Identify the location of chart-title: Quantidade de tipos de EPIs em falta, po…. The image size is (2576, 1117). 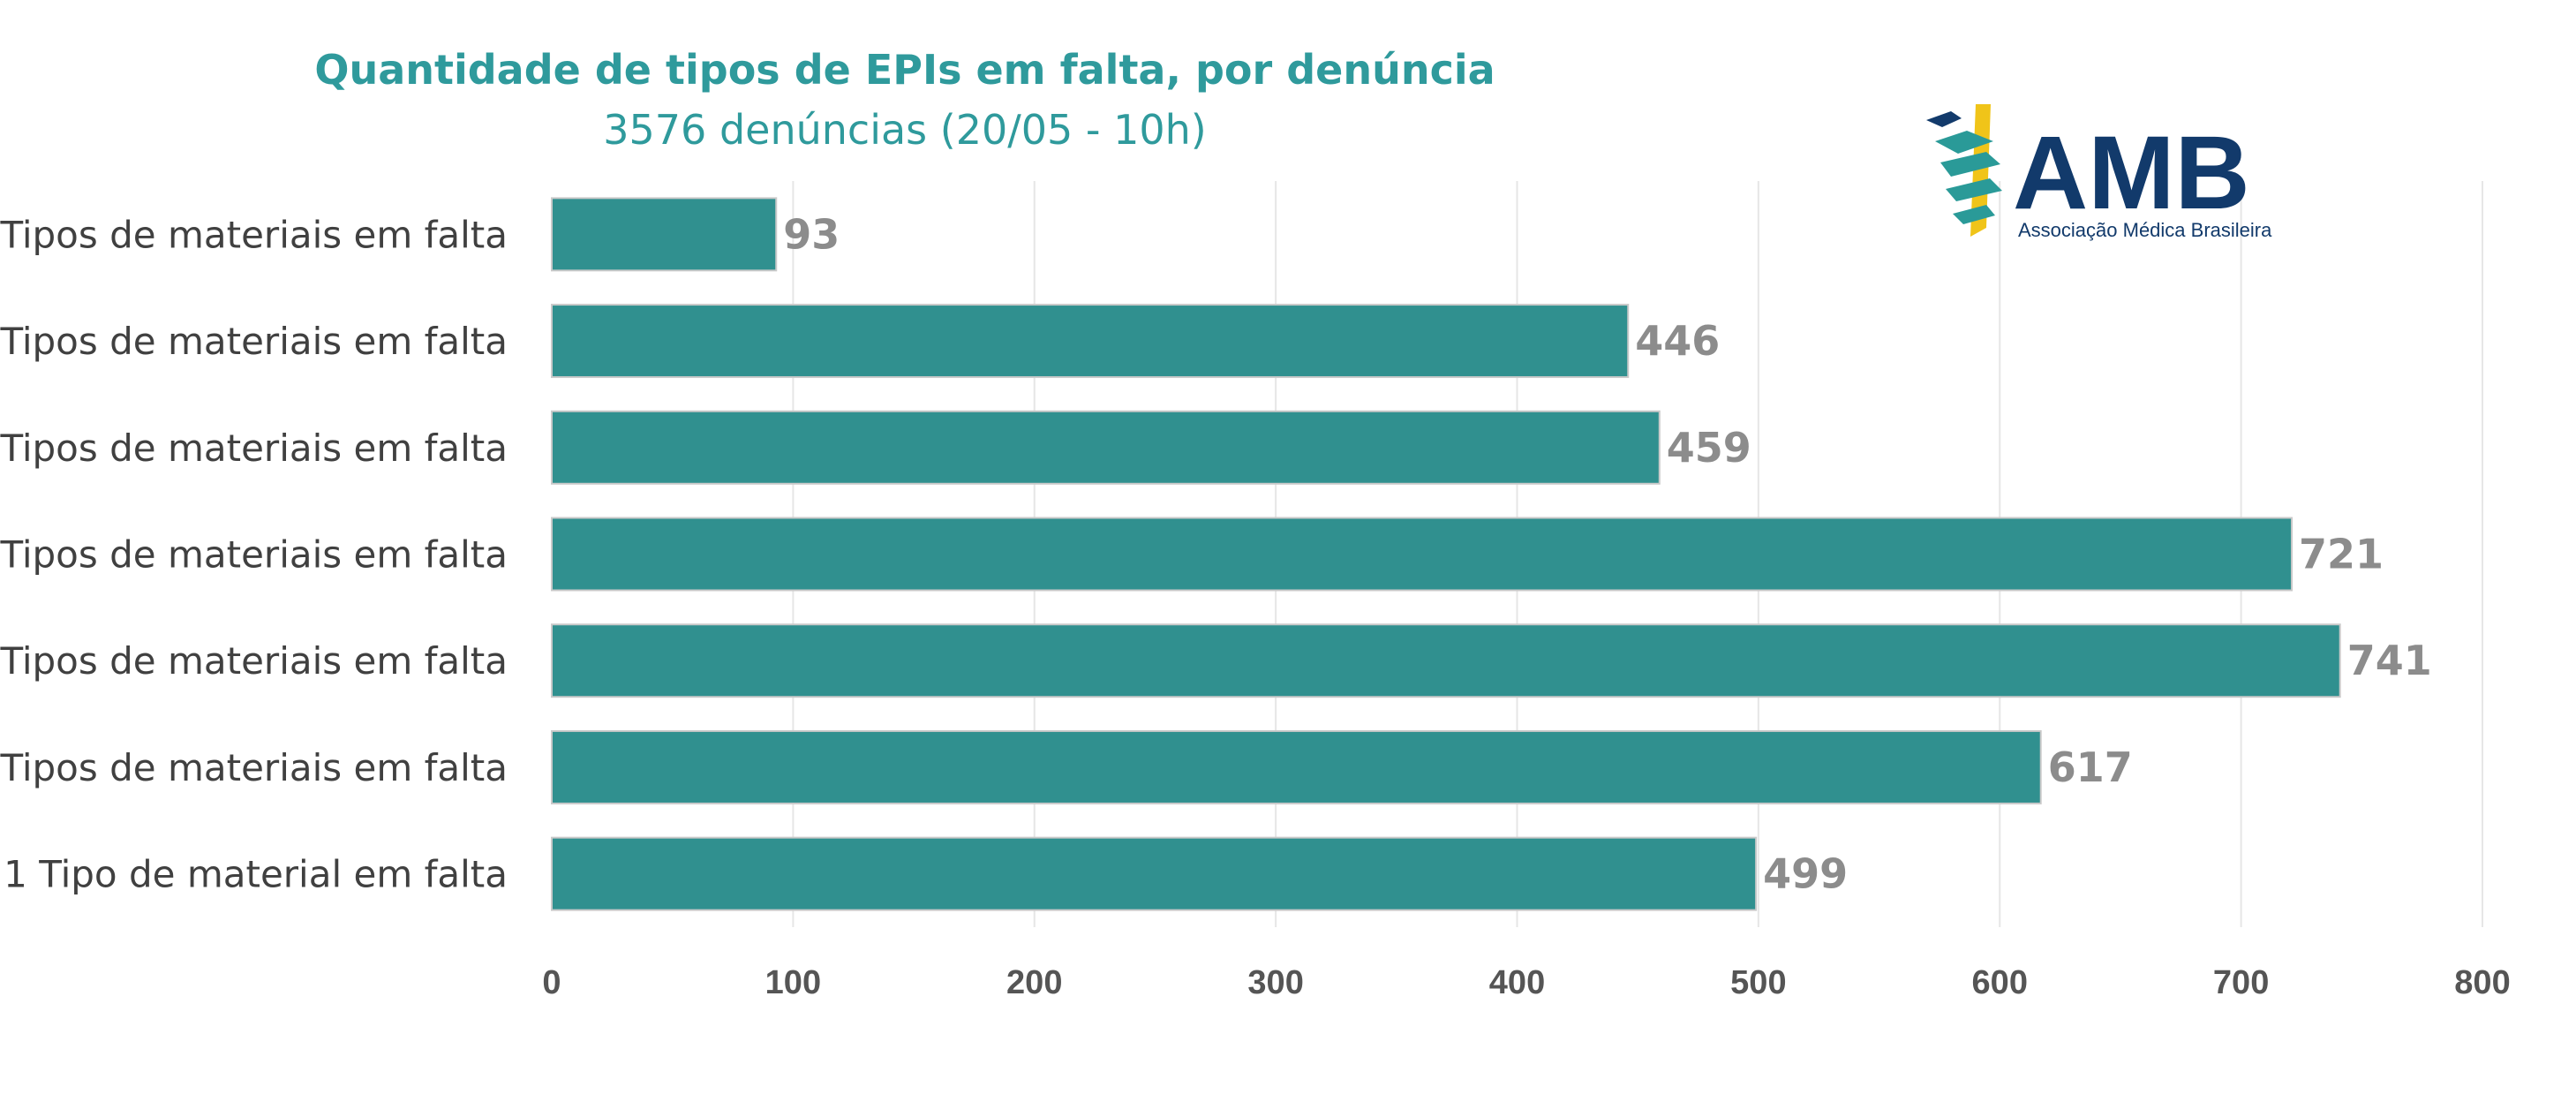
(905, 70).